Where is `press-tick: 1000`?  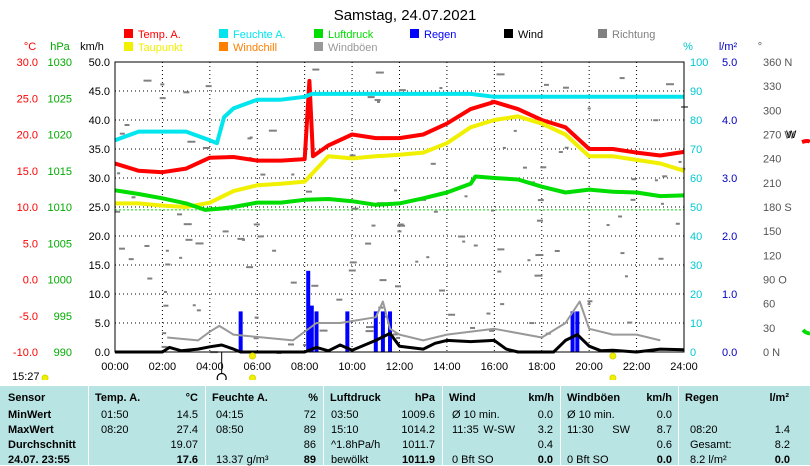
press-tick: 1000 is located at coordinates (60, 281).